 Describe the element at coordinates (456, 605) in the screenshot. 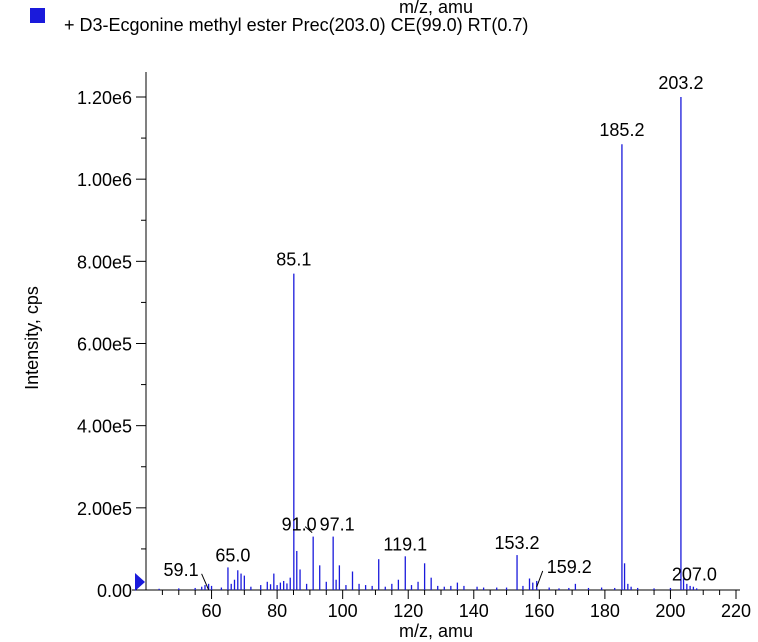

I see `x-axis-ticks: 60 80 100 120 140 160 180 200 220` at that location.